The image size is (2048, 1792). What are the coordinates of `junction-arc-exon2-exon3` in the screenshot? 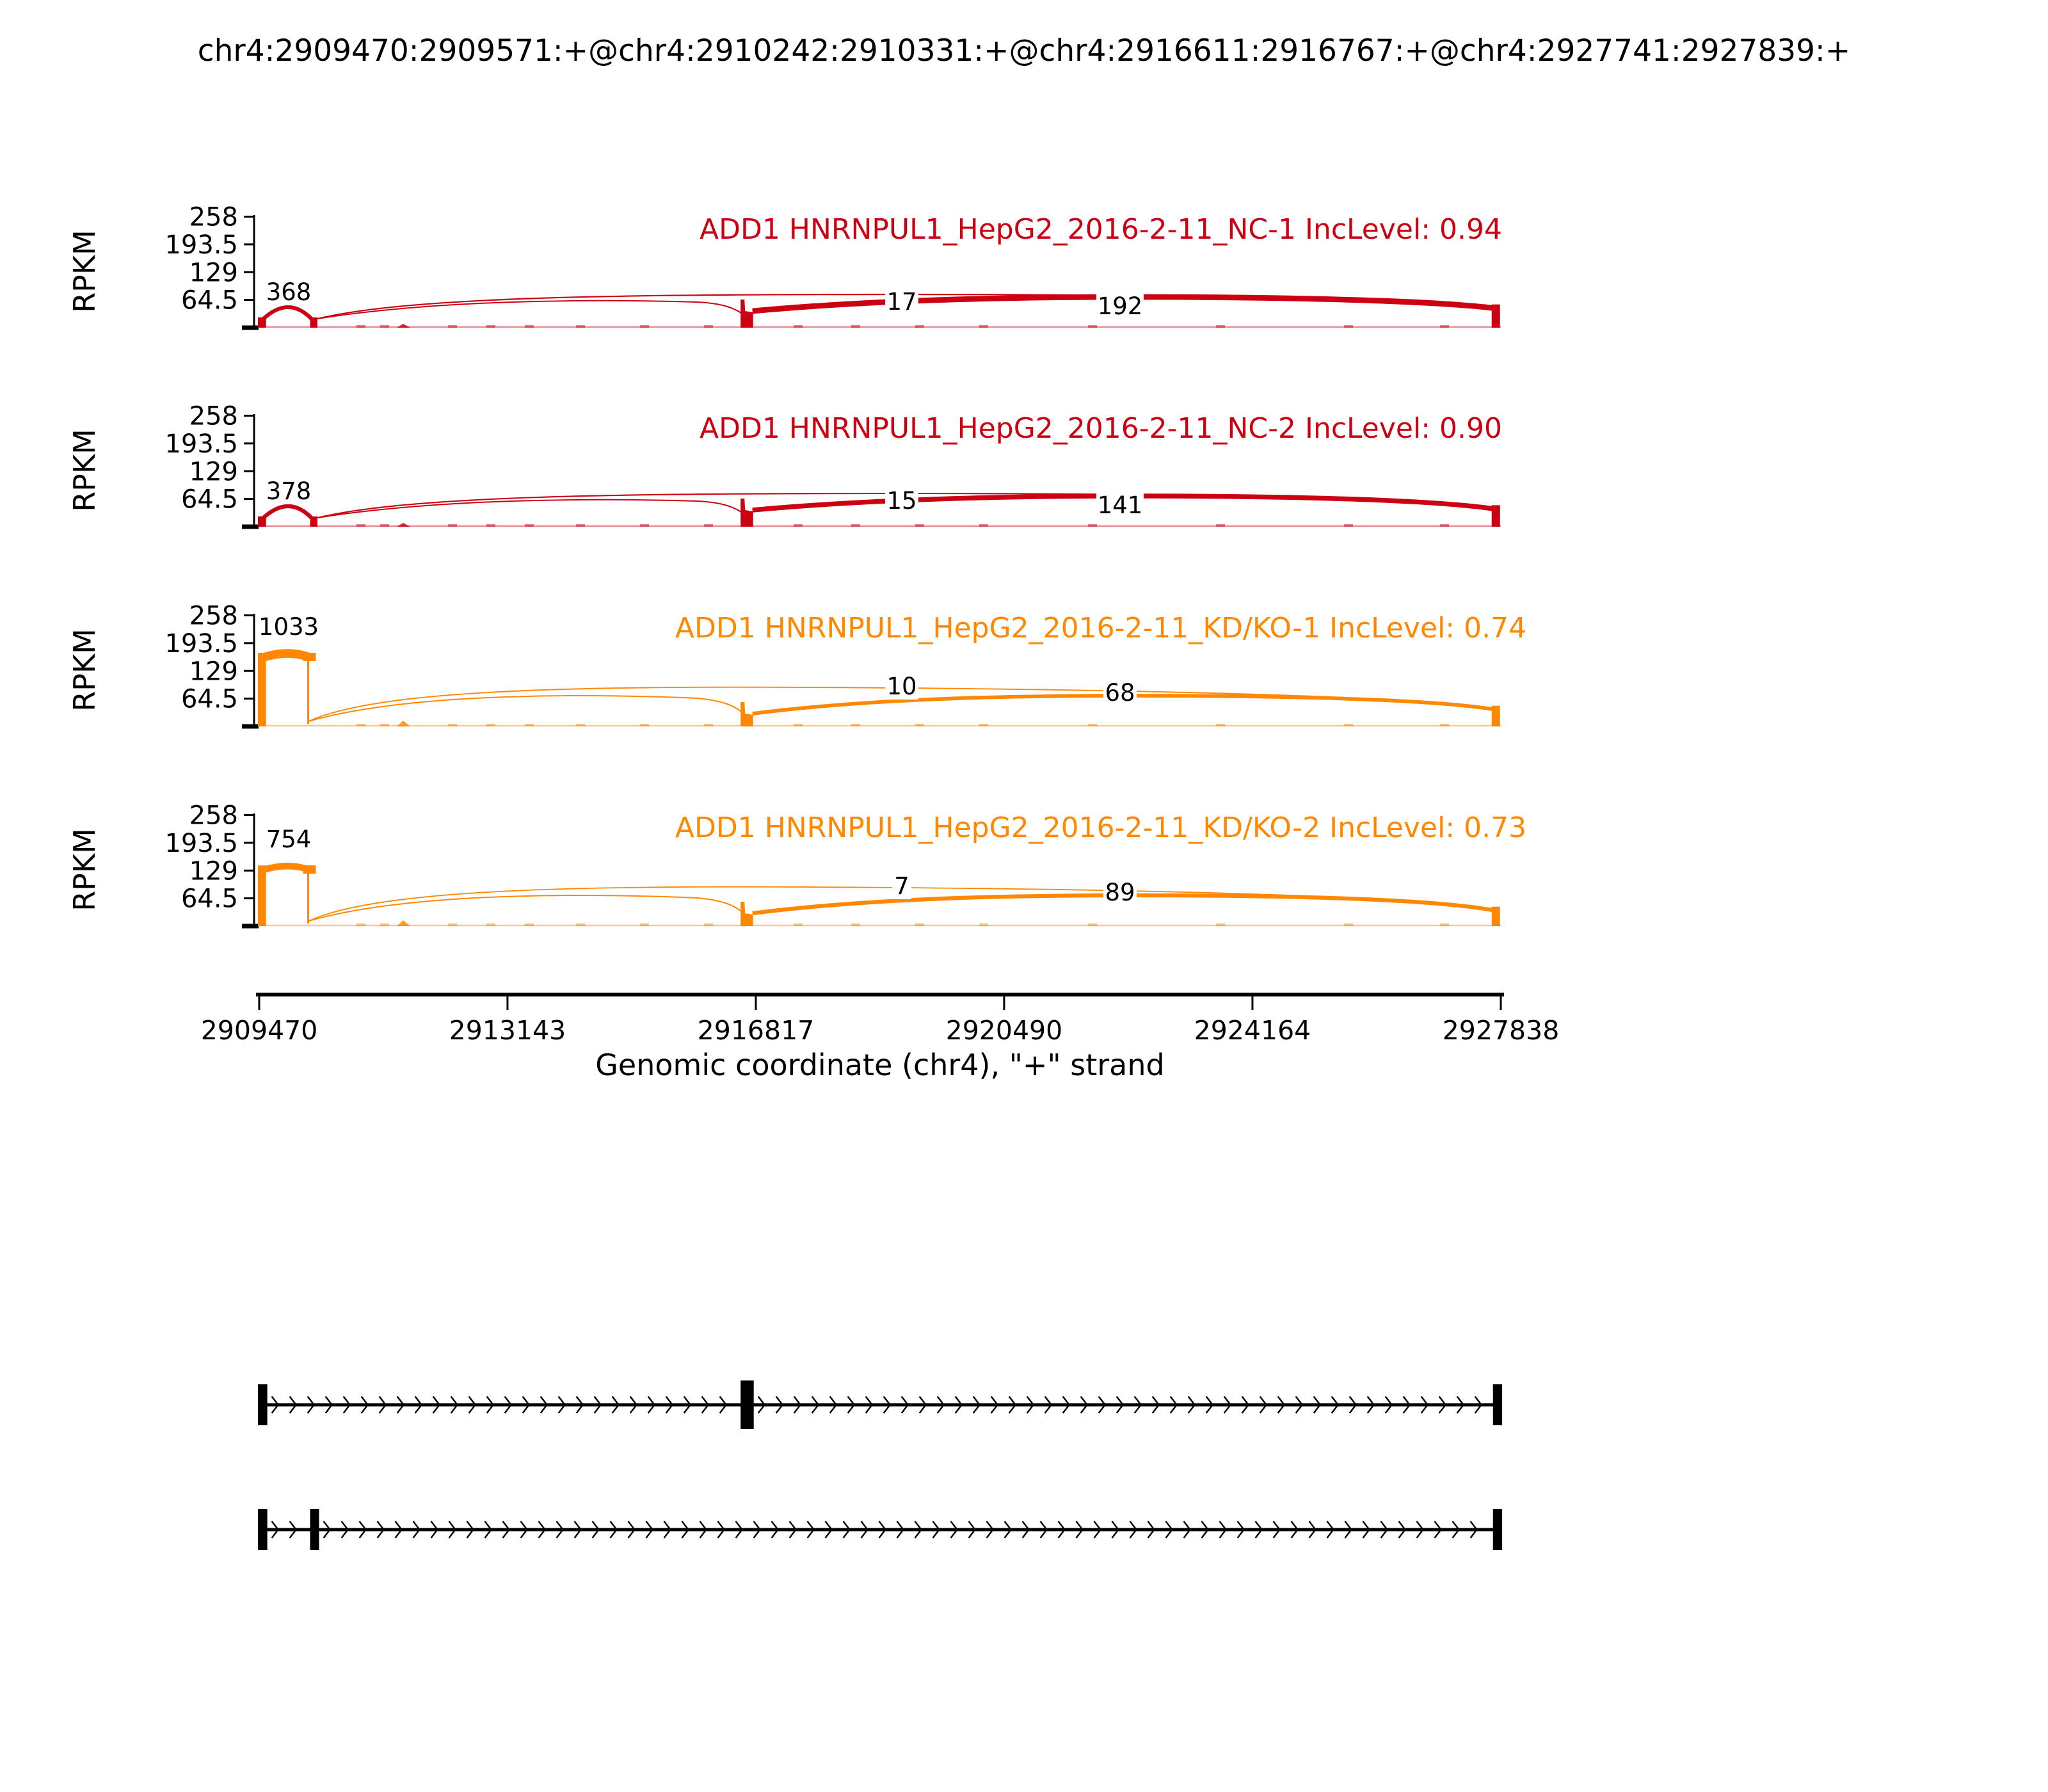 It's located at (525, 708).